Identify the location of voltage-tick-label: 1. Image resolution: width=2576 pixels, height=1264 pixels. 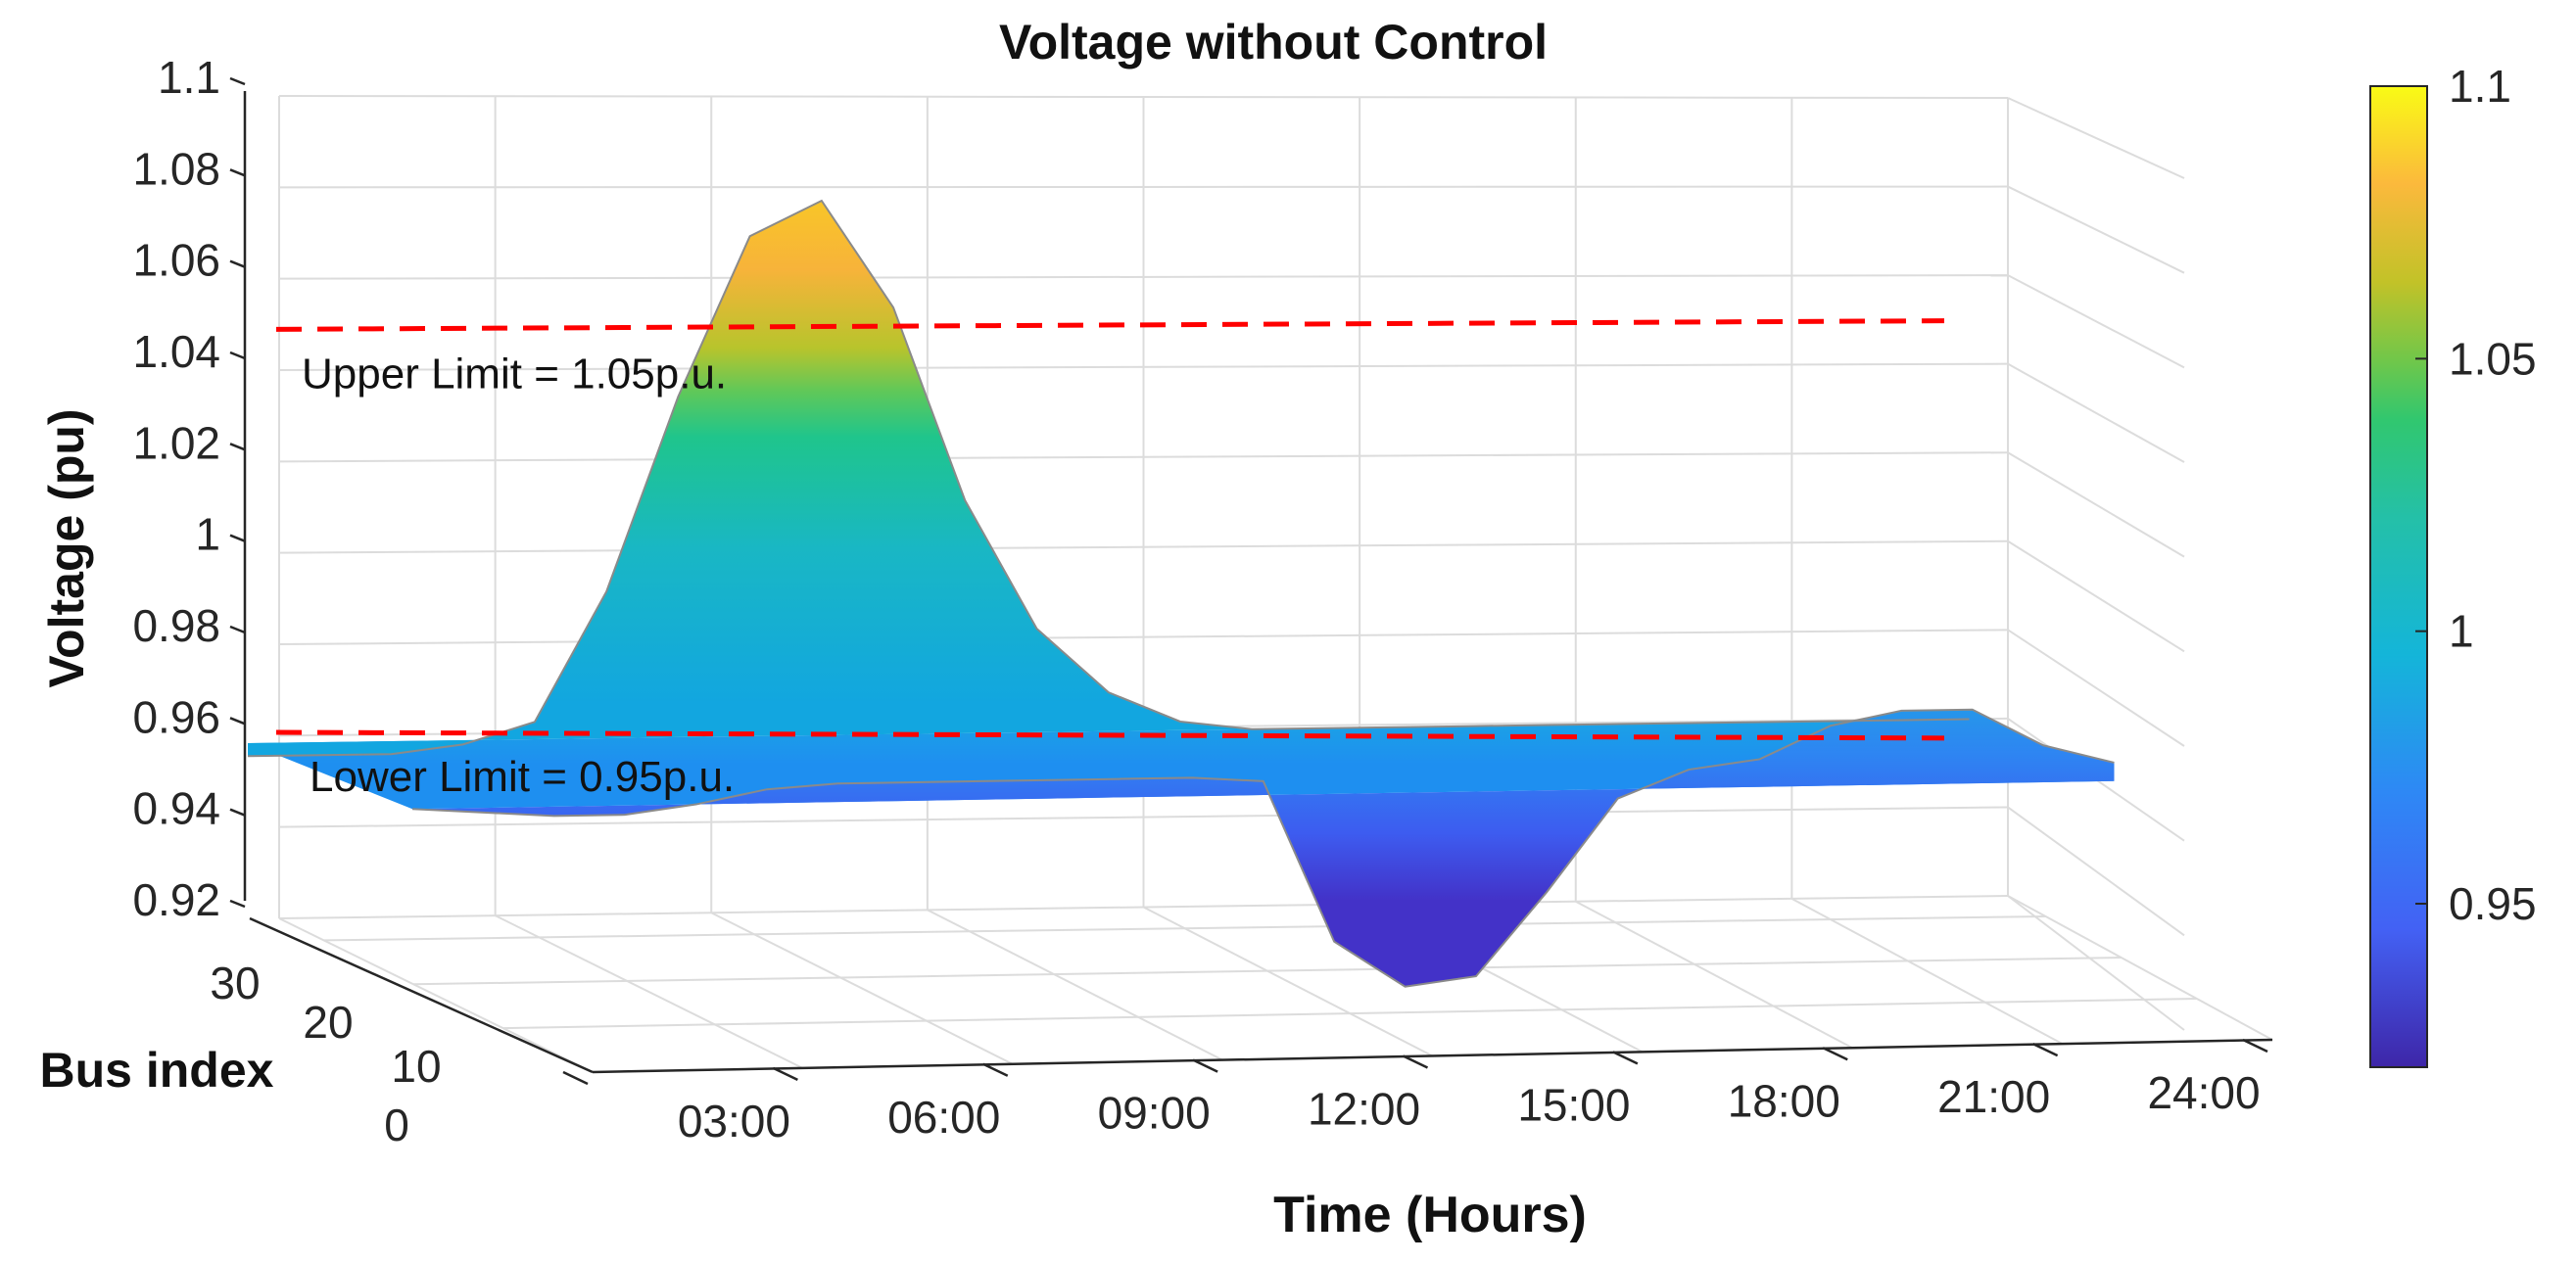
(207, 534).